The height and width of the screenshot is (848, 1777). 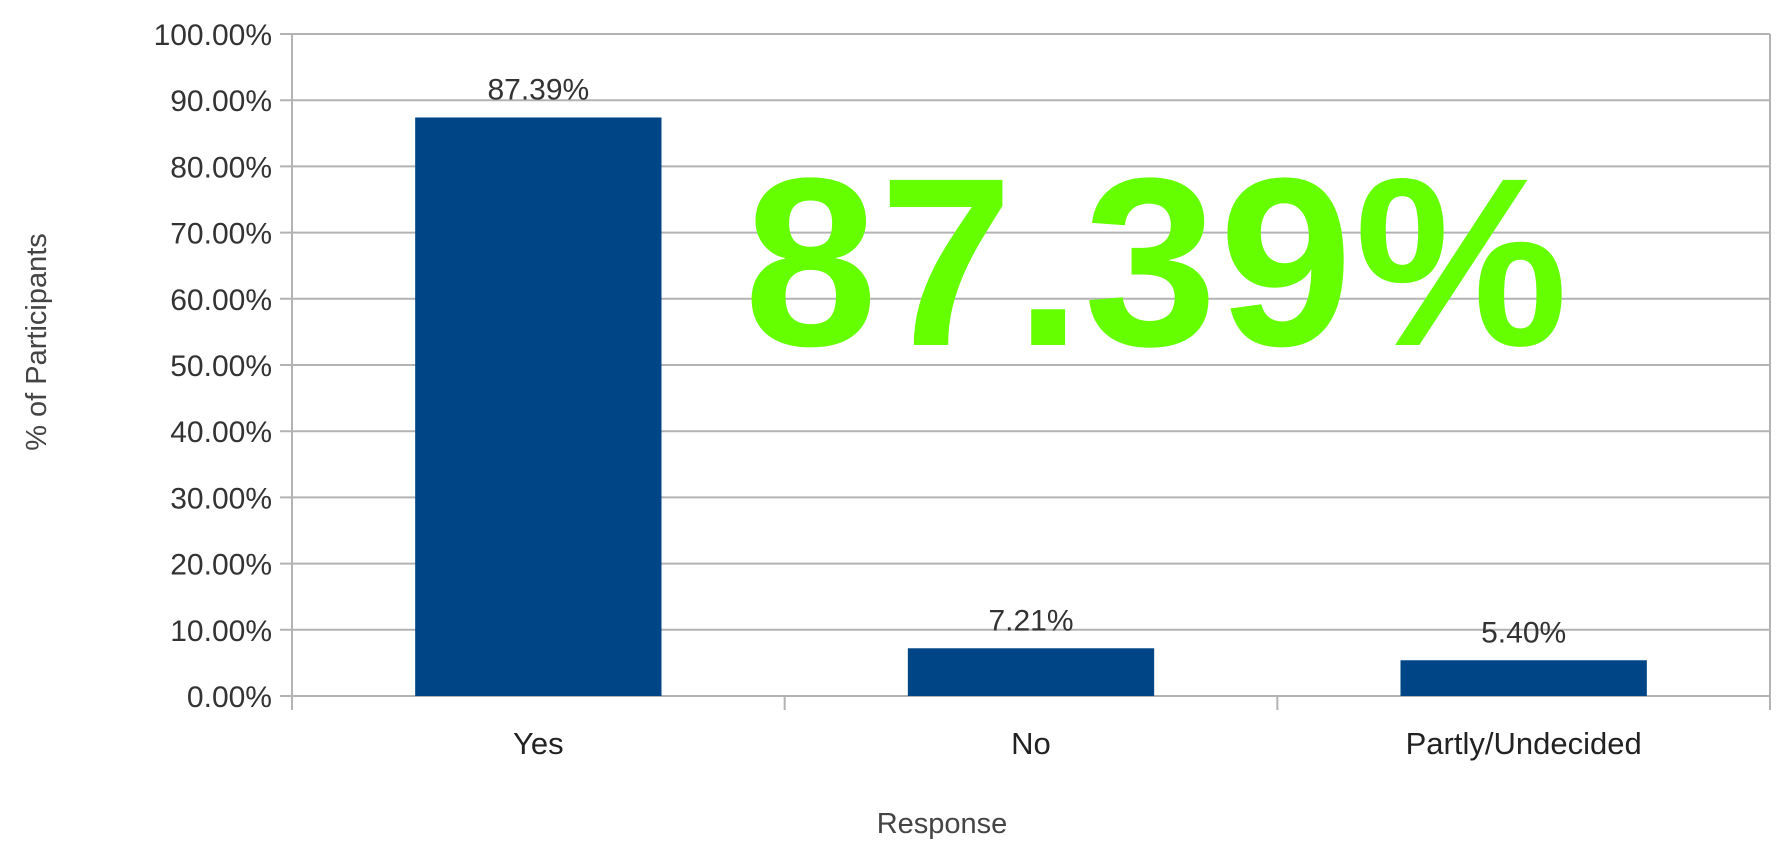 What do you see at coordinates (538, 406) in the screenshot?
I see `bar-yes` at bounding box center [538, 406].